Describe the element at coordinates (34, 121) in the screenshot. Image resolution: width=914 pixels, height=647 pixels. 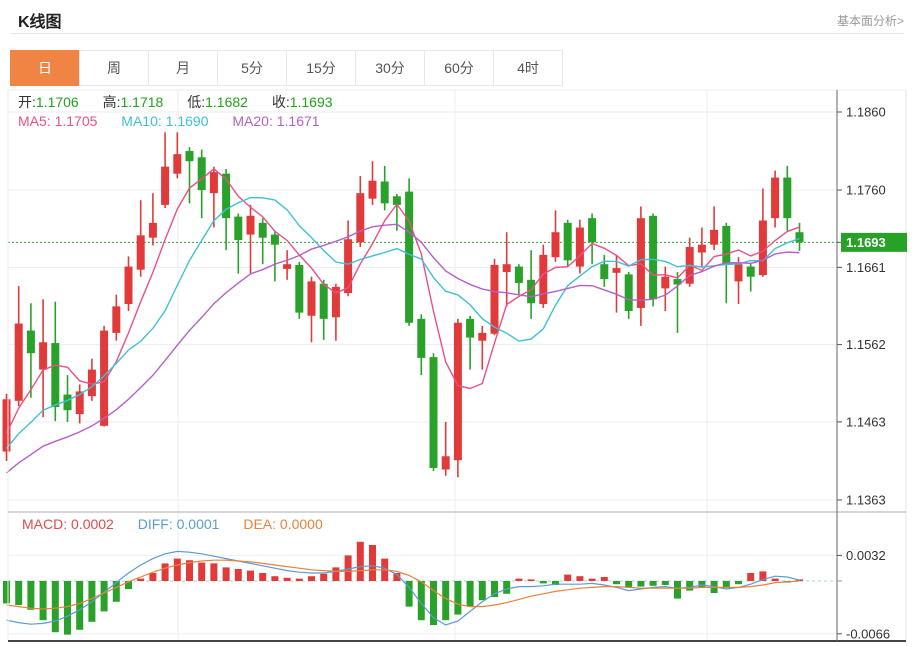
I see `ma5-label: MA5:` at that location.